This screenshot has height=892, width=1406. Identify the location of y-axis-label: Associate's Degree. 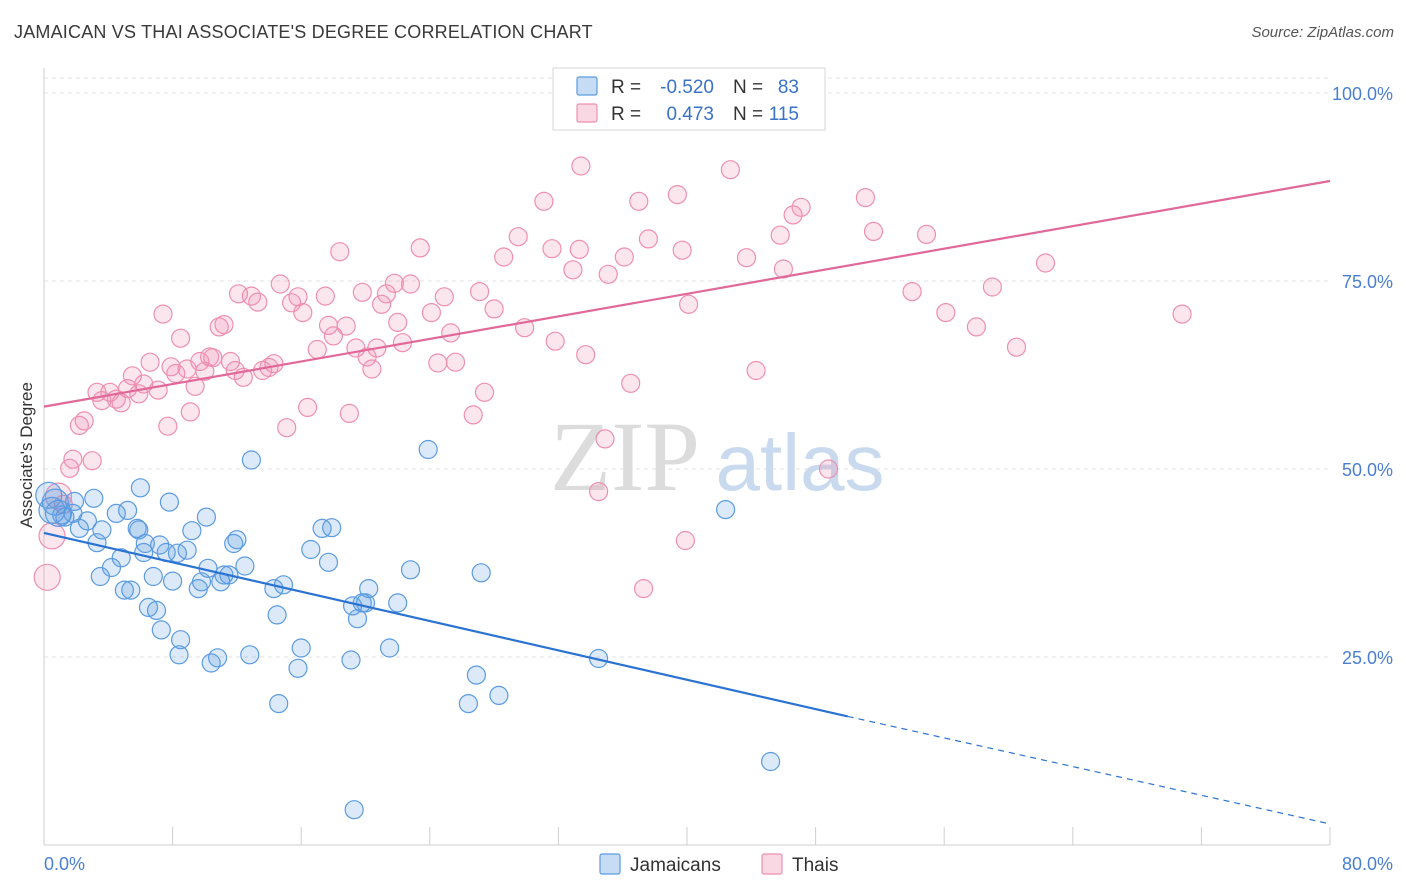
(26, 455).